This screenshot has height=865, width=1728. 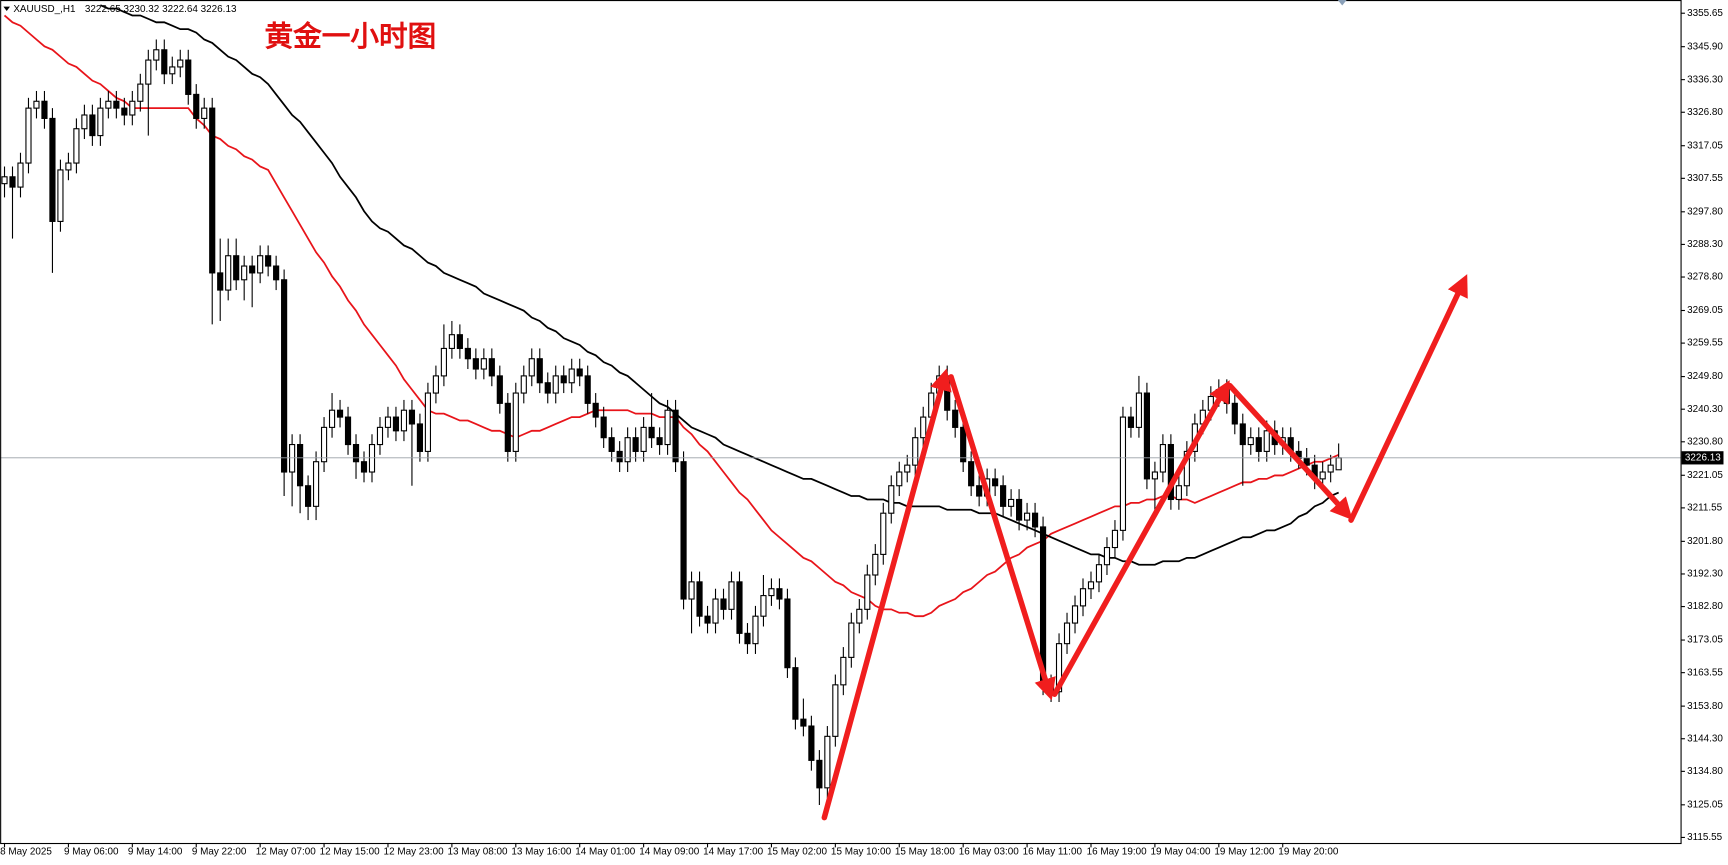 What do you see at coordinates (1705, 738) in the screenshot?
I see `y-tick-label: 3144.30` at bounding box center [1705, 738].